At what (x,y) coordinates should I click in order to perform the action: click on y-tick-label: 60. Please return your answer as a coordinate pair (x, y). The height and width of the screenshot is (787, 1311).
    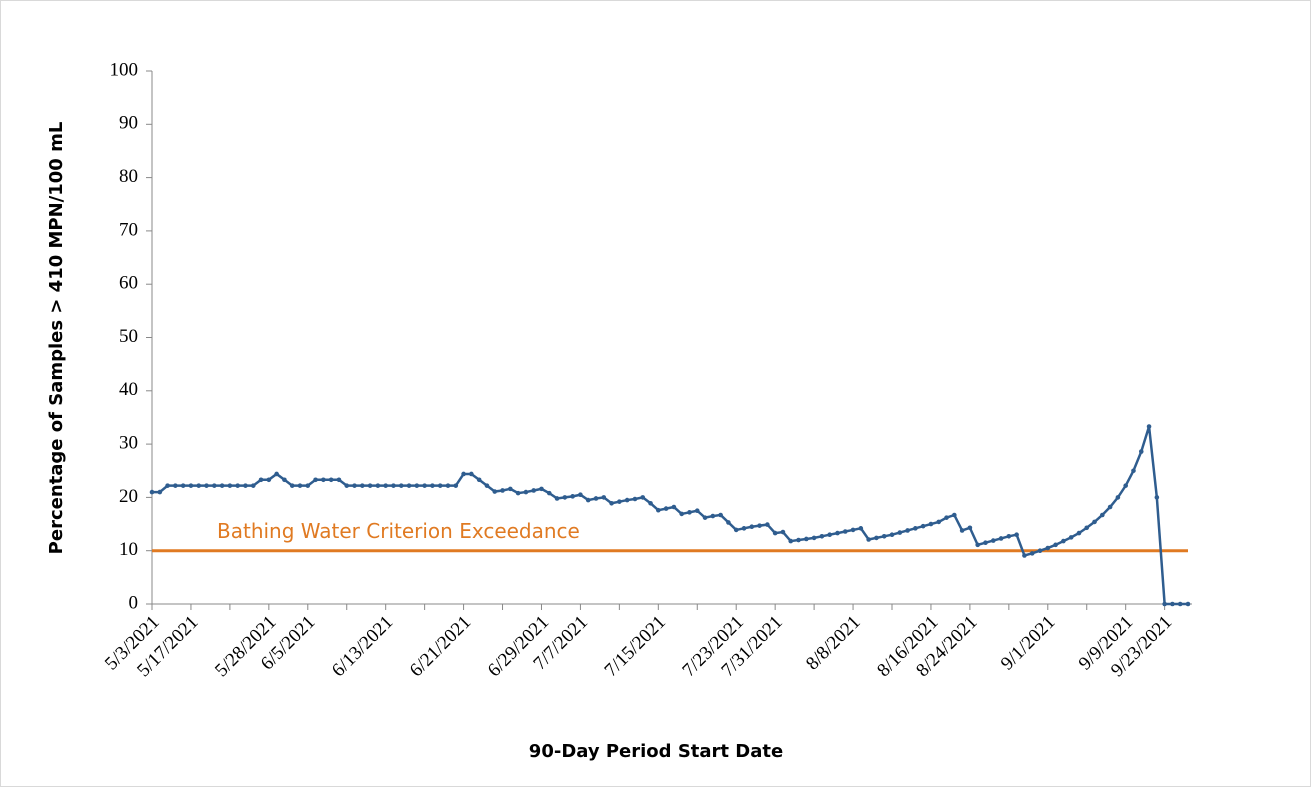
    Looking at the image, I should click on (128, 283).